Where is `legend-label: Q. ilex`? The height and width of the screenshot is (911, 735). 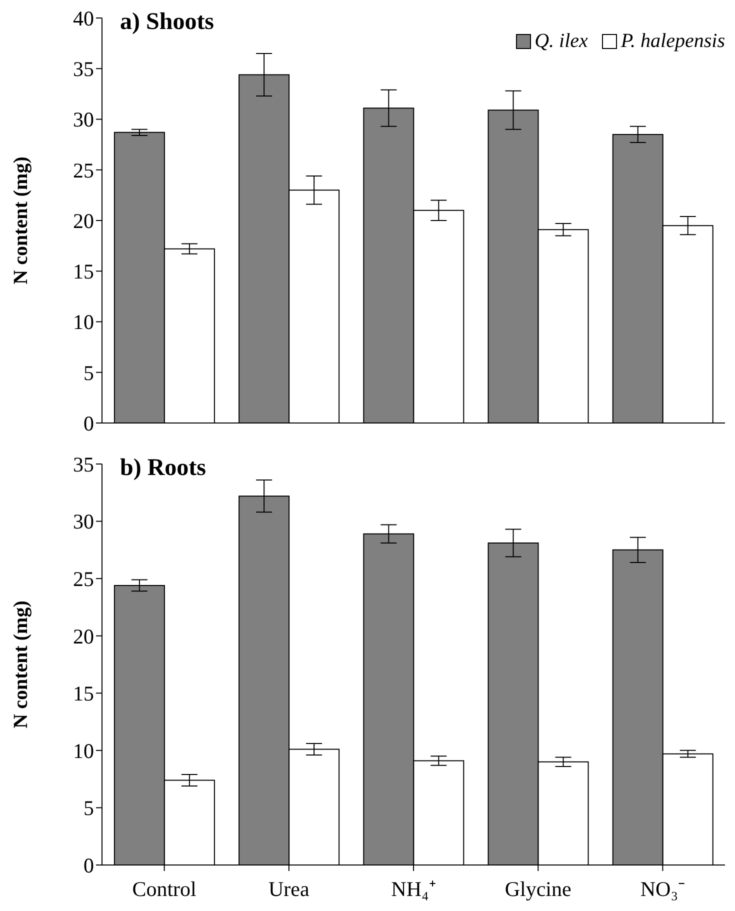 legend-label: Q. ilex is located at coordinates (561, 41).